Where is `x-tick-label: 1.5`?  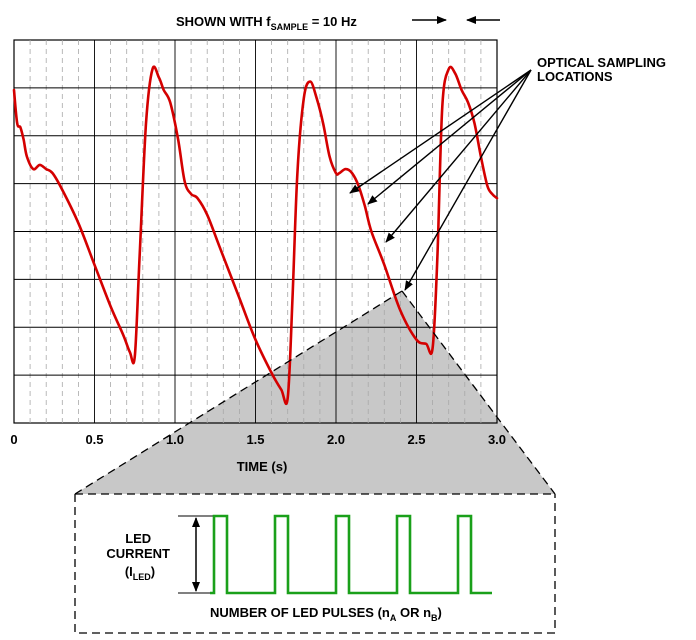 x-tick-label: 1.5 is located at coordinates (255, 439).